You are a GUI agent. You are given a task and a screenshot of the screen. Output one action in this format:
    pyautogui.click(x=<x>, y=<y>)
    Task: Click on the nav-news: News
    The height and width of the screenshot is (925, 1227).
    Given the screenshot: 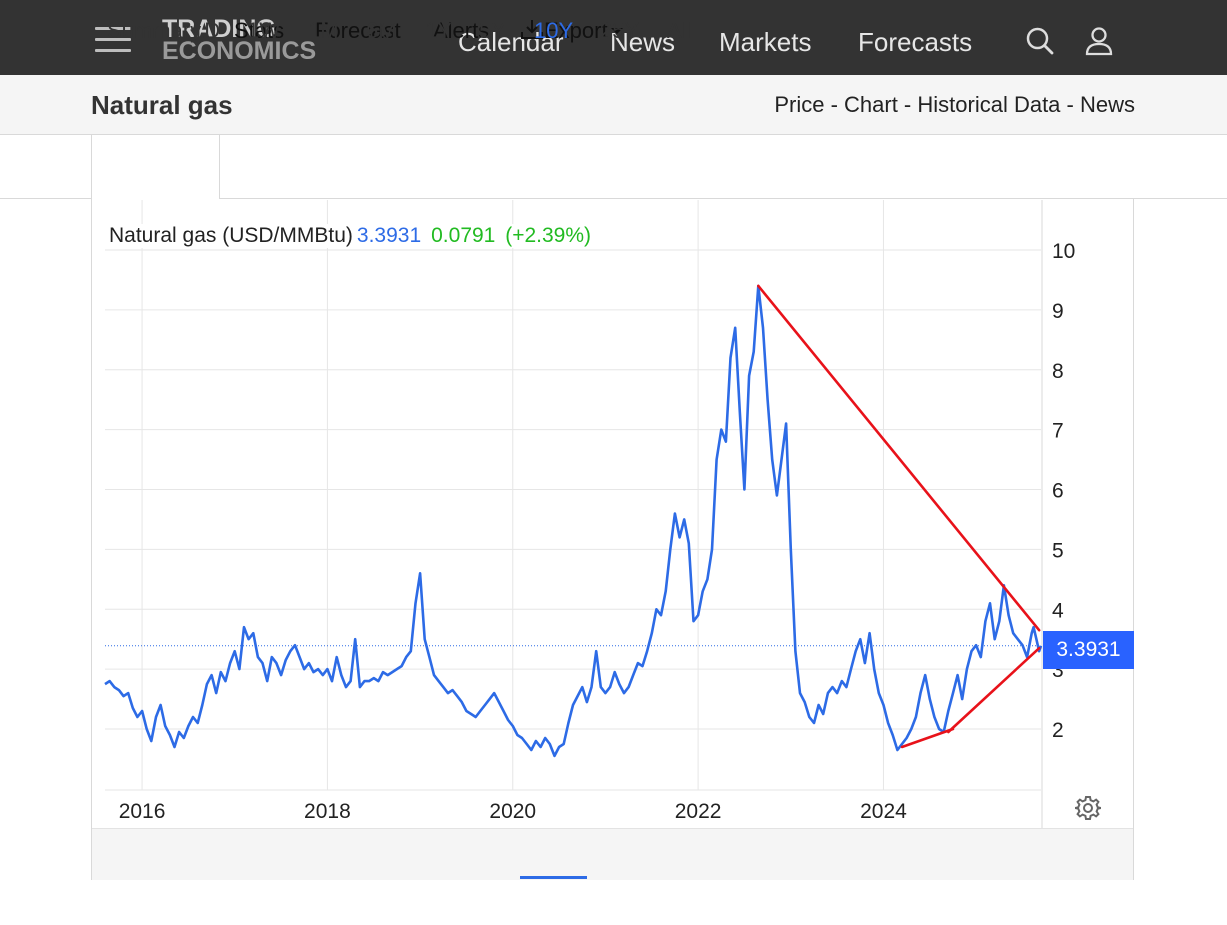 What is the action you would take?
    pyautogui.click(x=643, y=42)
    